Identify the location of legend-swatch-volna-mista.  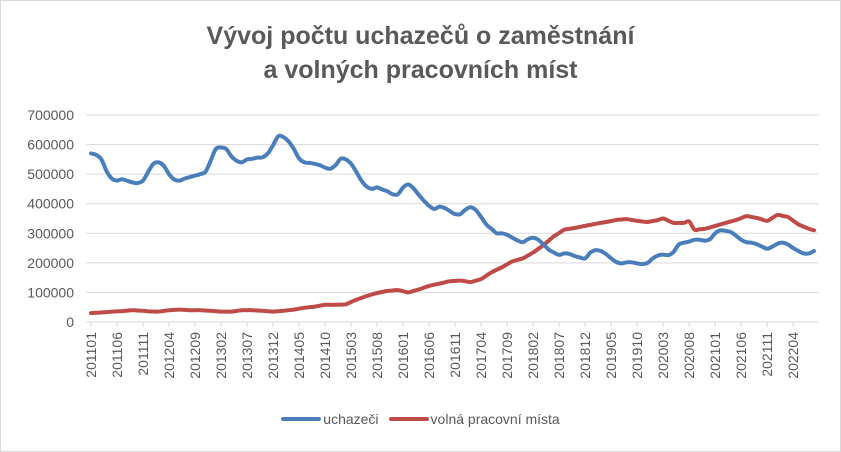
(408, 419).